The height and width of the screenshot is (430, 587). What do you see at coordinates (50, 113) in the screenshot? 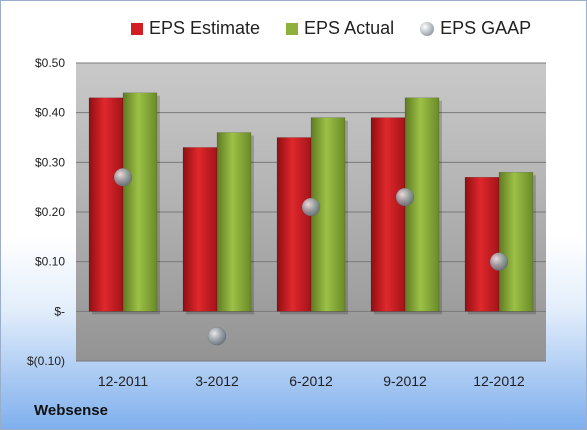
I see `y-tick-label: $0.40` at bounding box center [50, 113].